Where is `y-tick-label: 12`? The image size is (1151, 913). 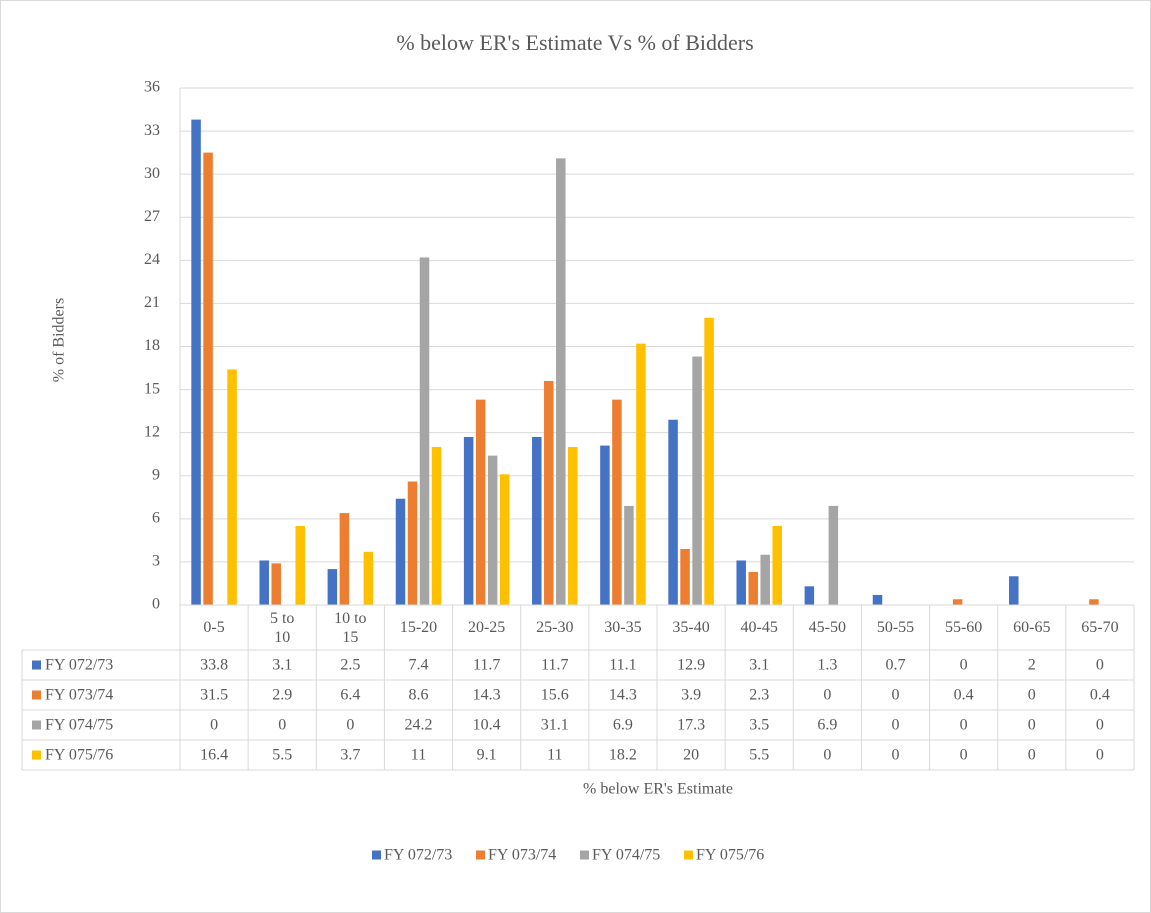
y-tick-label: 12 is located at coordinates (152, 431).